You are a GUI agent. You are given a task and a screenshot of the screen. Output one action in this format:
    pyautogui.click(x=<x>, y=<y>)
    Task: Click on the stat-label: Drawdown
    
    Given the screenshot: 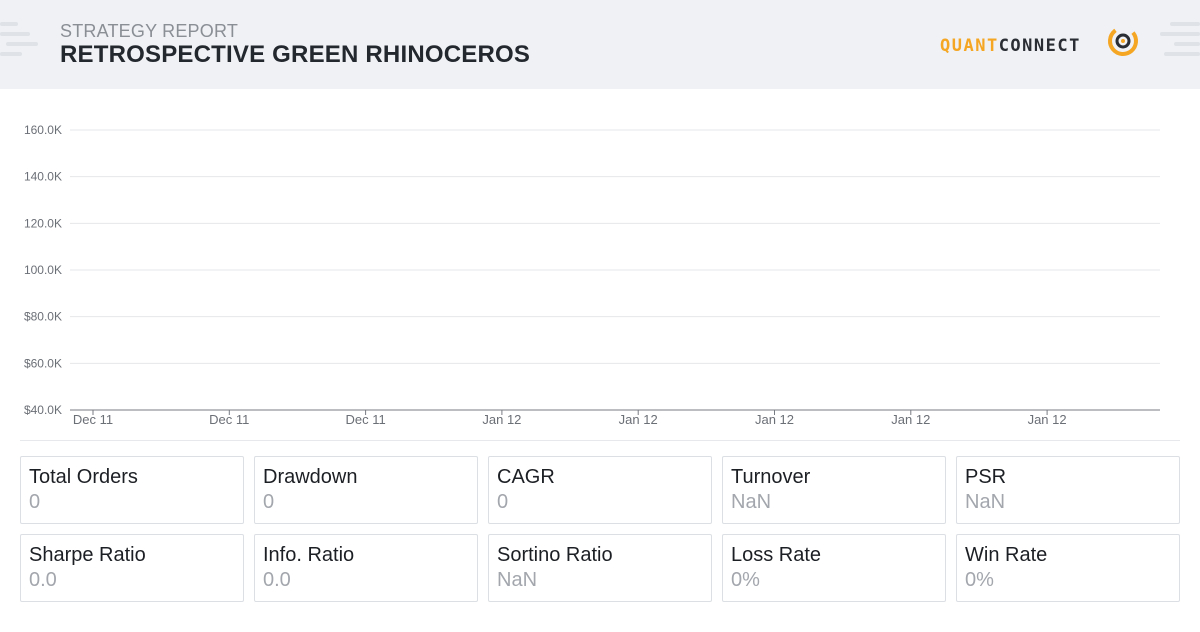 What is the action you would take?
    pyautogui.click(x=310, y=477)
    